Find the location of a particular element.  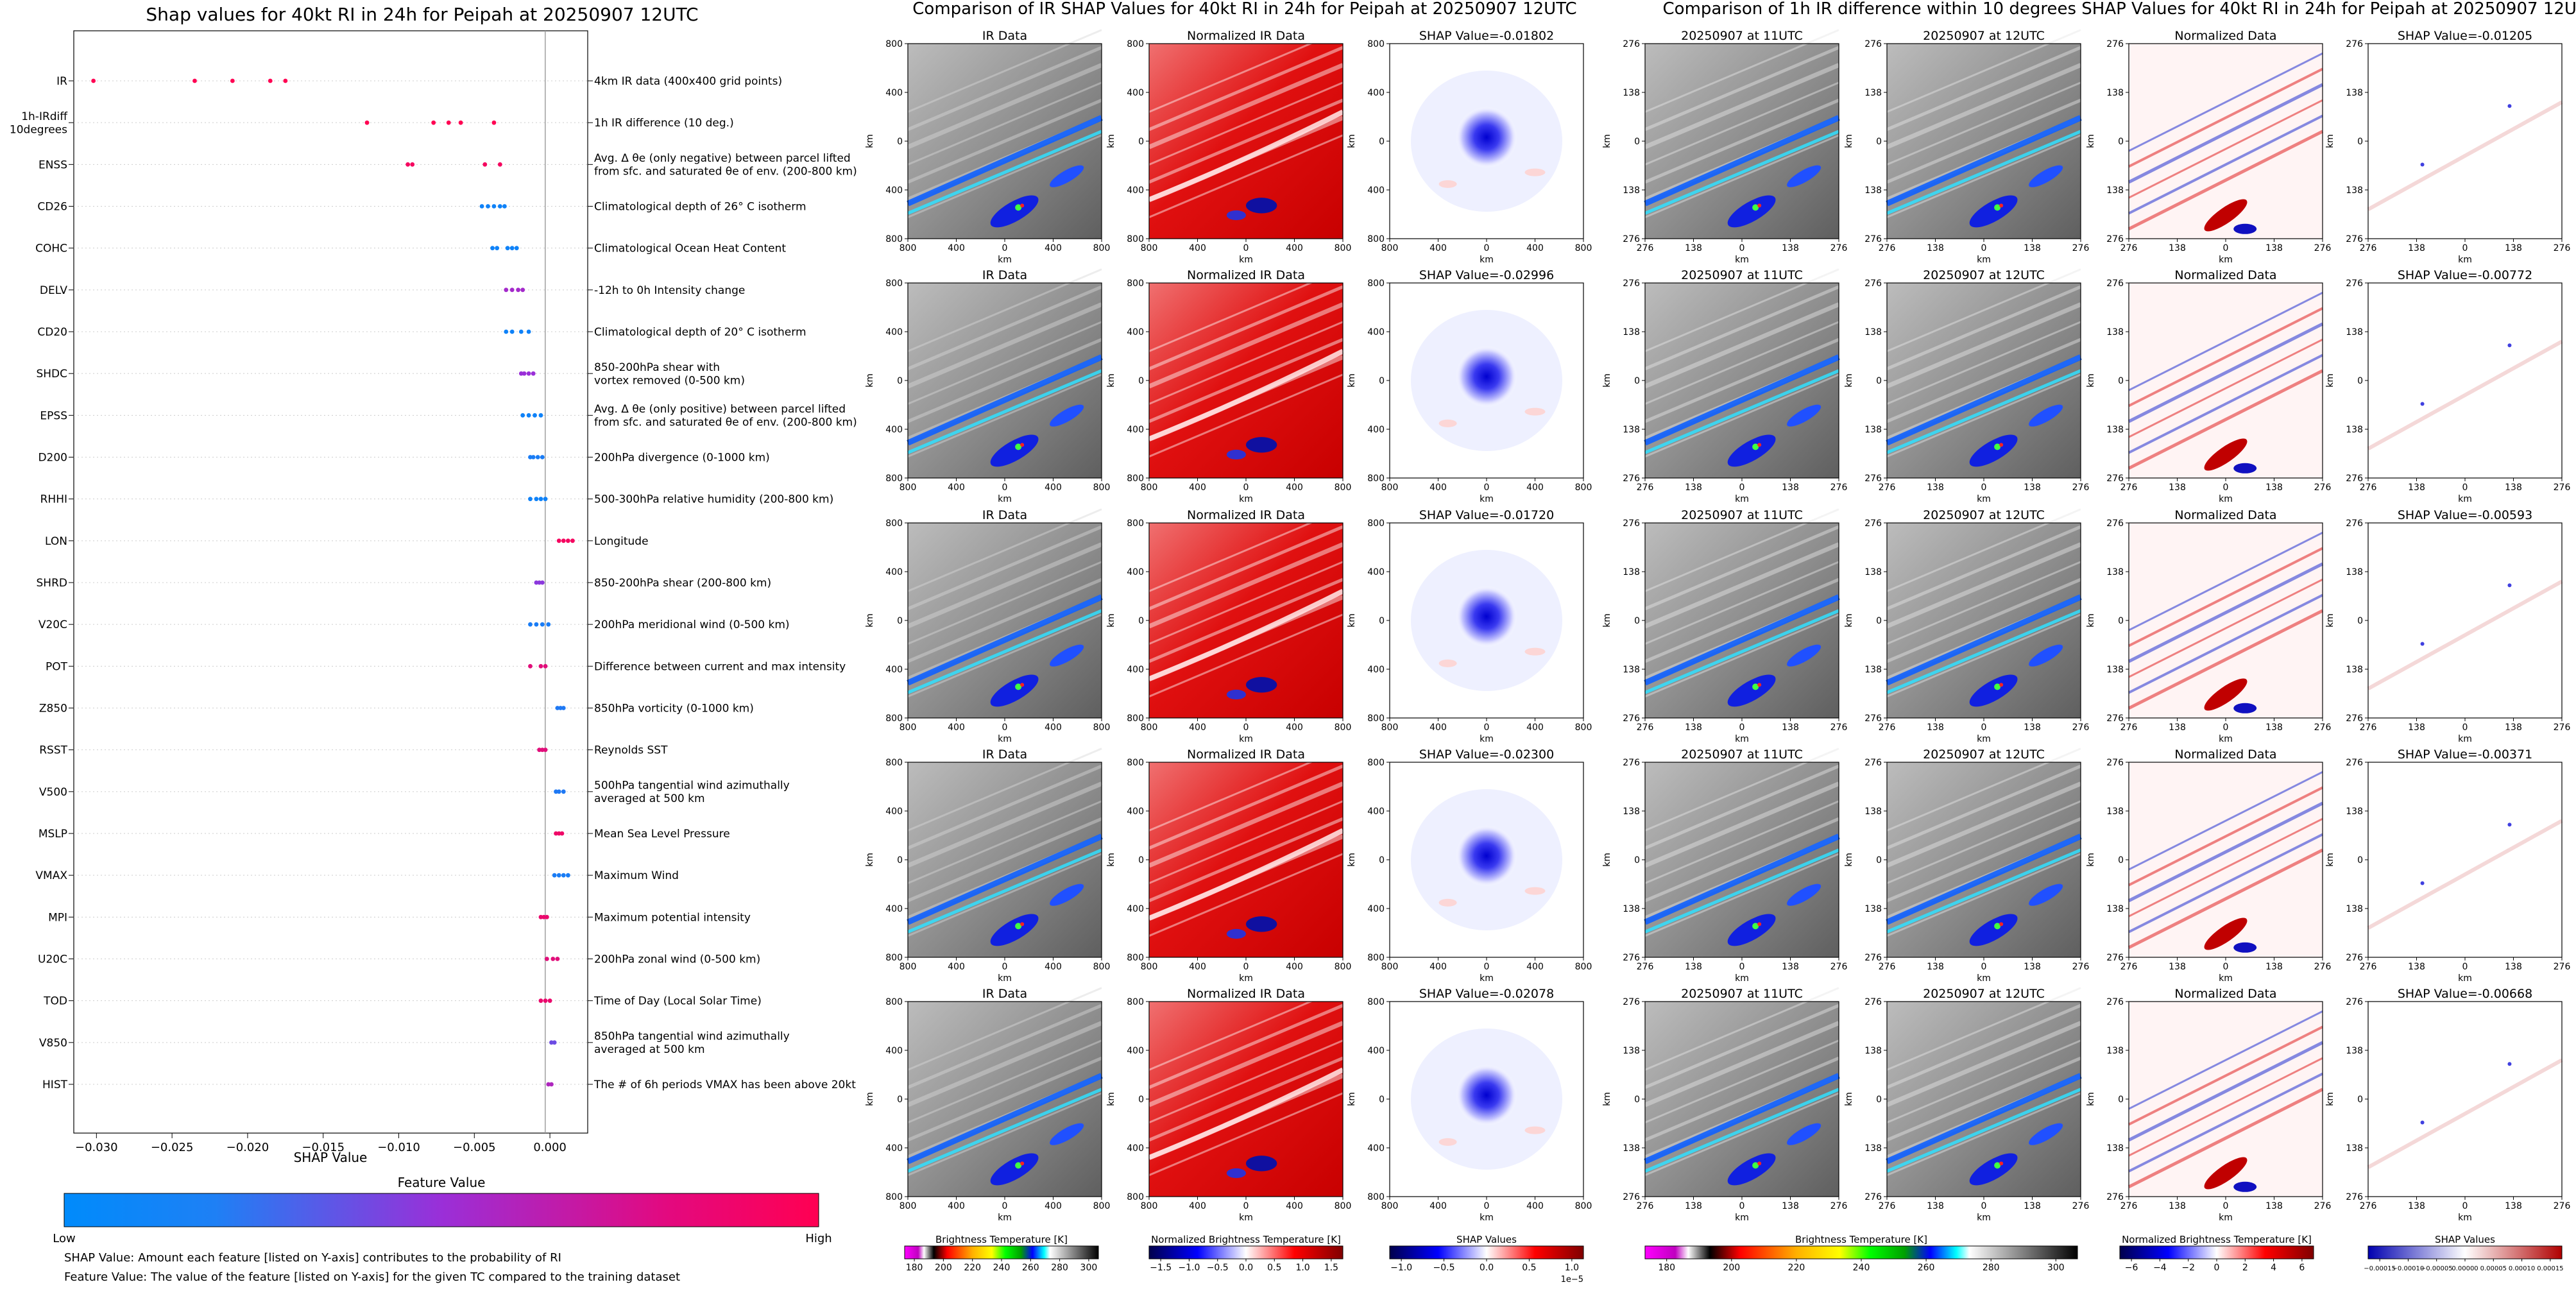

shap-panel-title: SHAP Value=-0.01720 is located at coordinates (1486, 515).